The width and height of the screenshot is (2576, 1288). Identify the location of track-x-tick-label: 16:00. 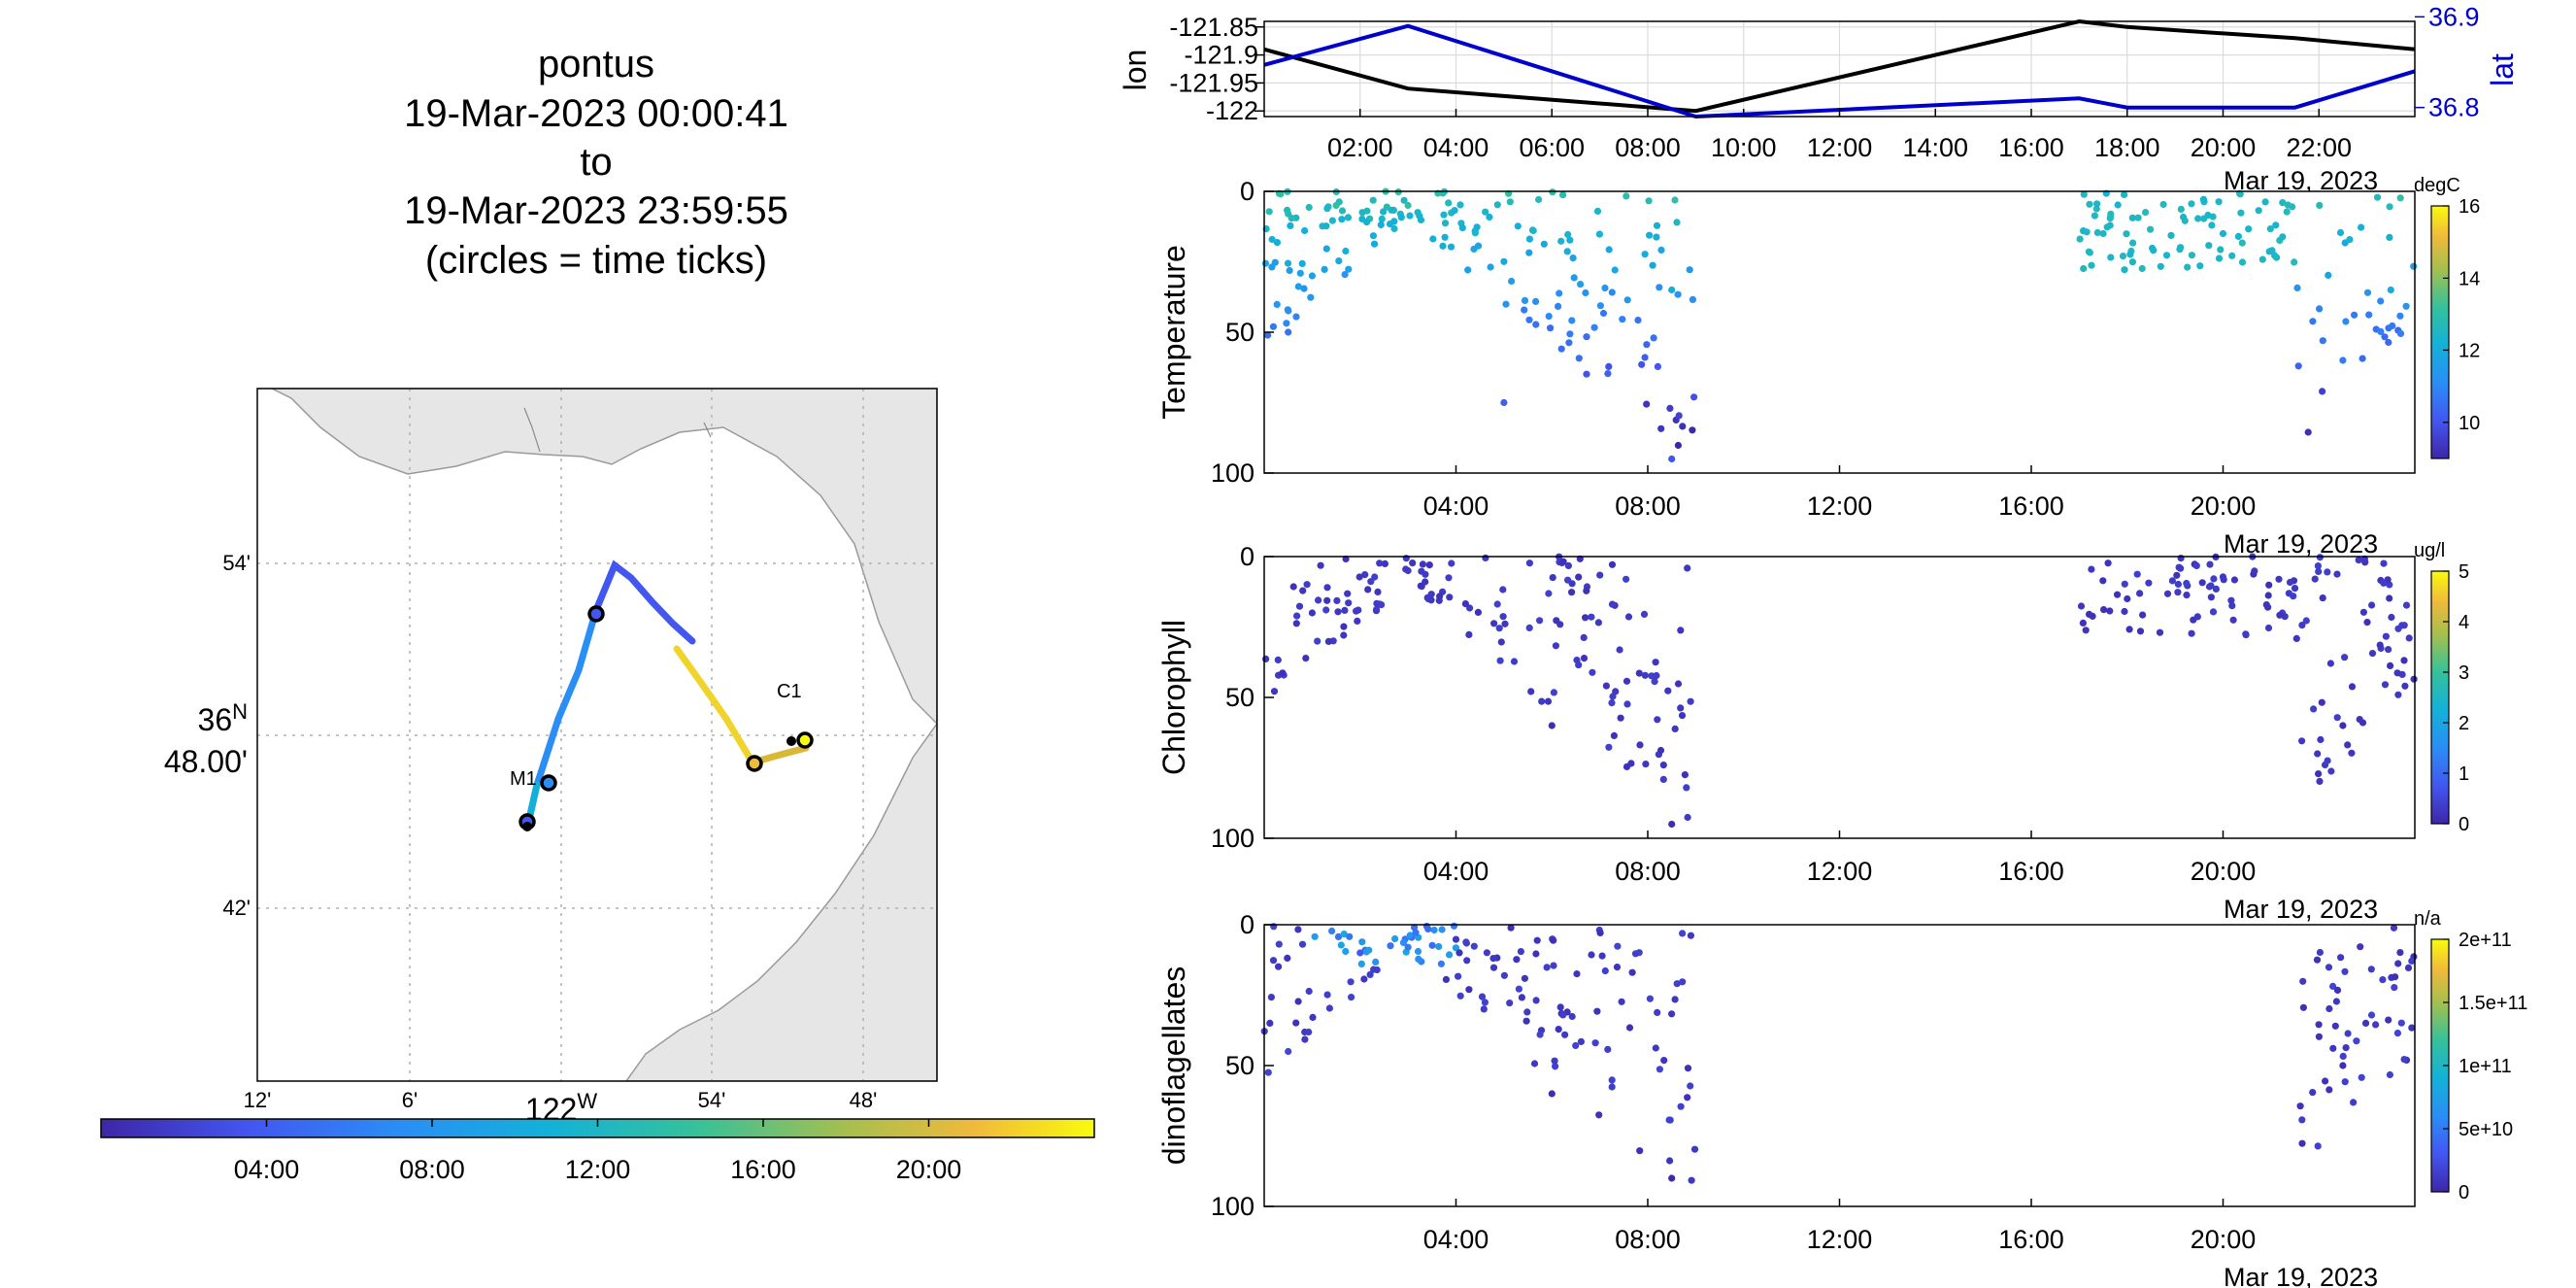
(2031, 147).